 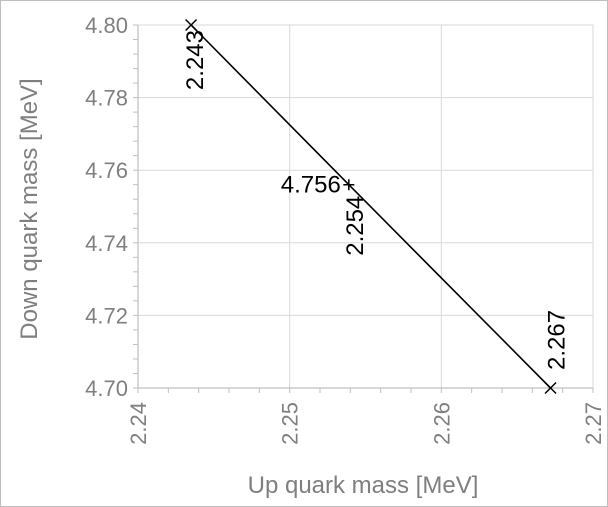 What do you see at coordinates (106, 98) in the screenshot?
I see `y-tick-label: 4.78` at bounding box center [106, 98].